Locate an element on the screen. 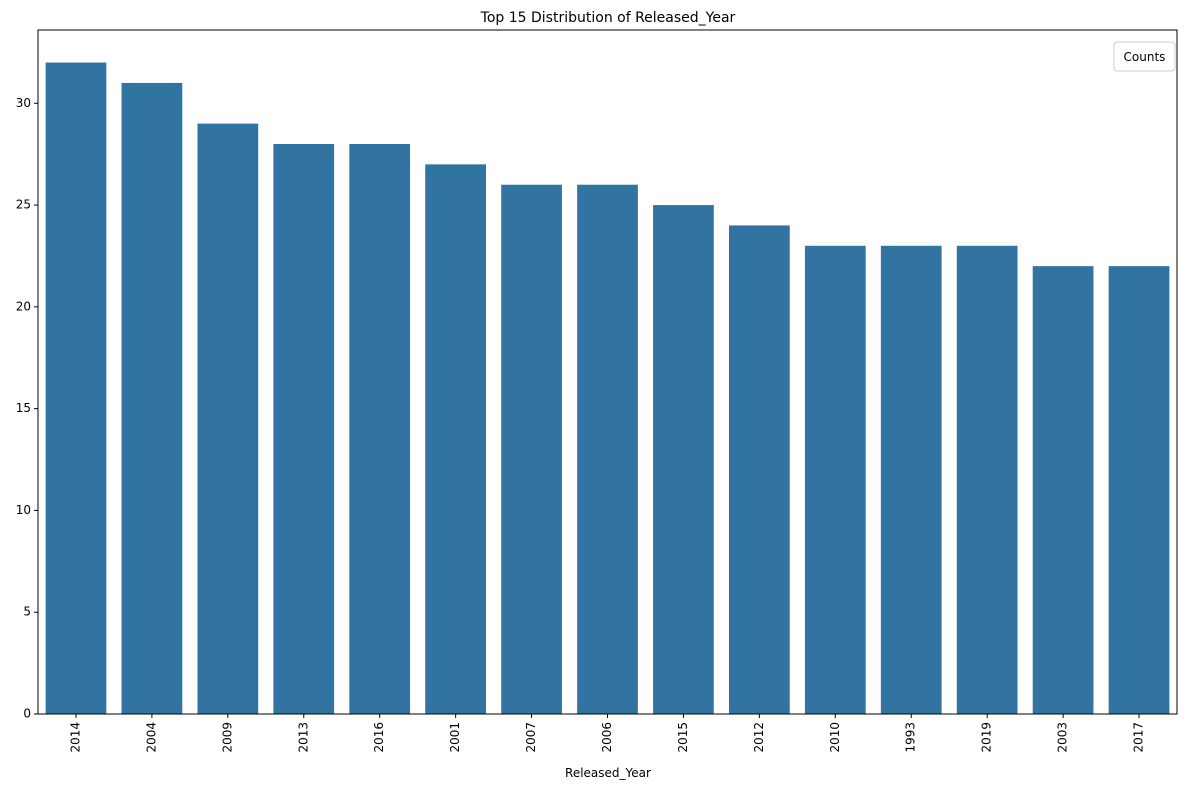 The image size is (1189, 789). x-tick-label-2014: 2014 is located at coordinates (75, 737).